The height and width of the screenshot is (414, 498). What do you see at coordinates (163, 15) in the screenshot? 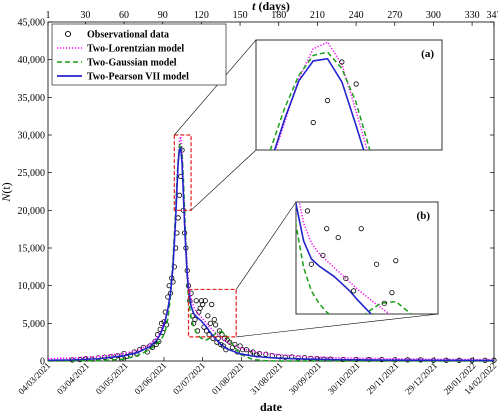
I see `top-tick-label: 90` at bounding box center [163, 15].